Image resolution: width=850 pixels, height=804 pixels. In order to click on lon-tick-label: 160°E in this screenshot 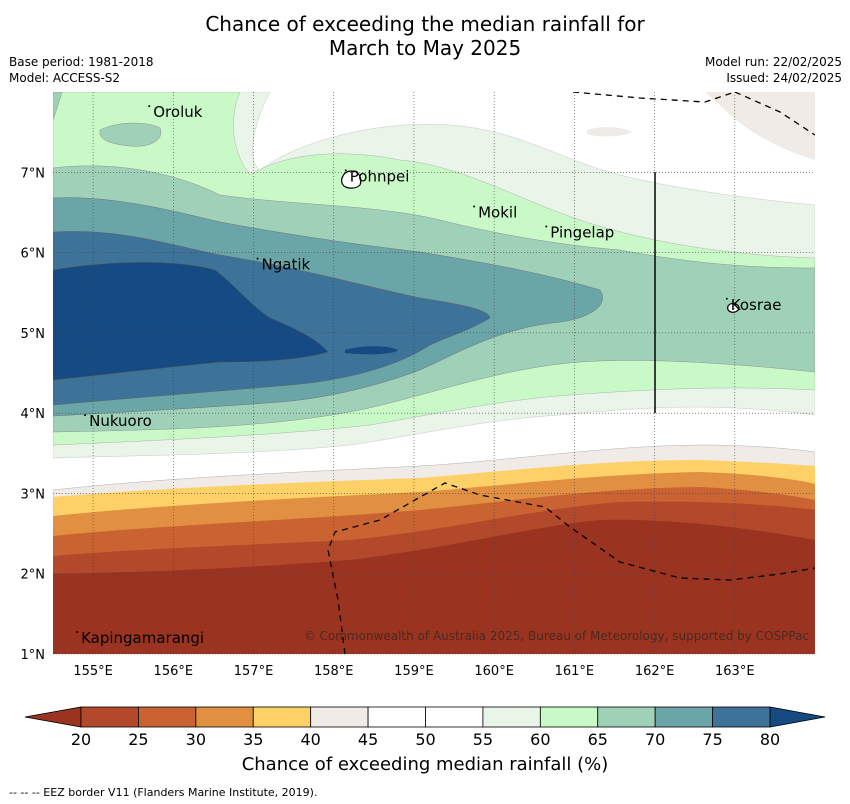, I will do `click(494, 671)`.